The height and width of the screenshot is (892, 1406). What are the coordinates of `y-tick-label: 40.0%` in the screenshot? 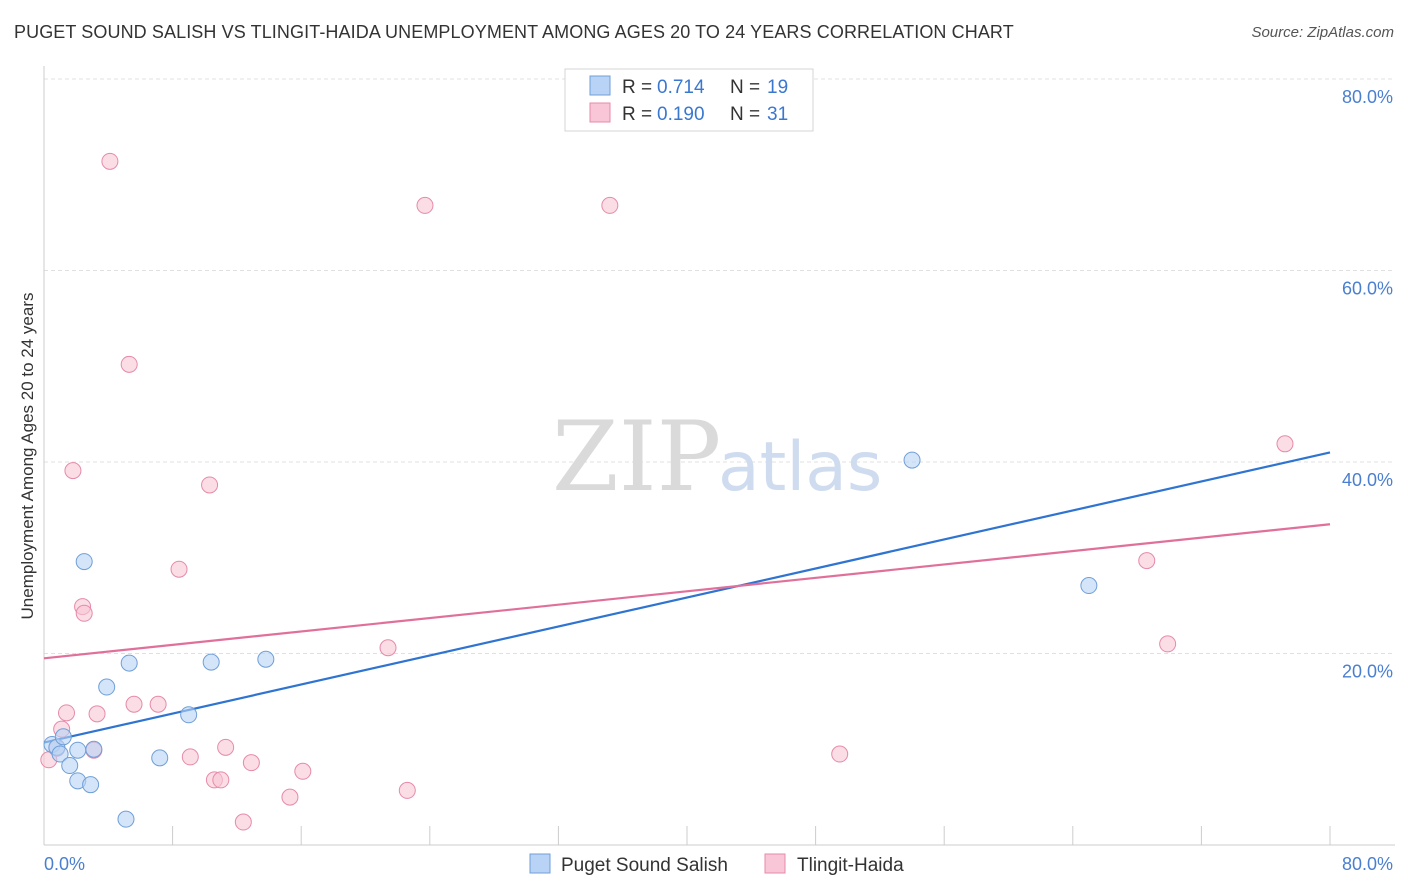 It's located at (1367, 480).